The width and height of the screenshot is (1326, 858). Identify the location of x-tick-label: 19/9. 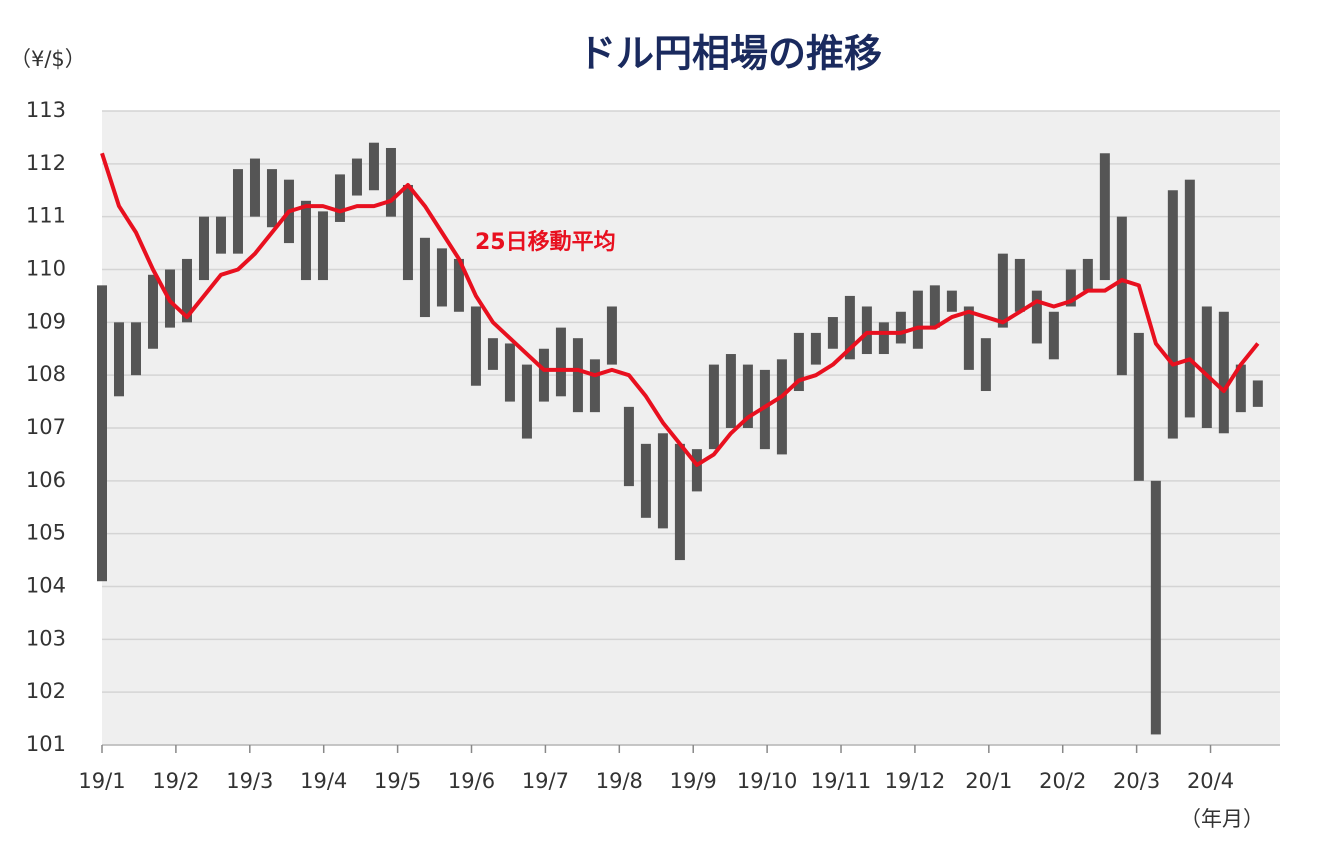
(693, 781).